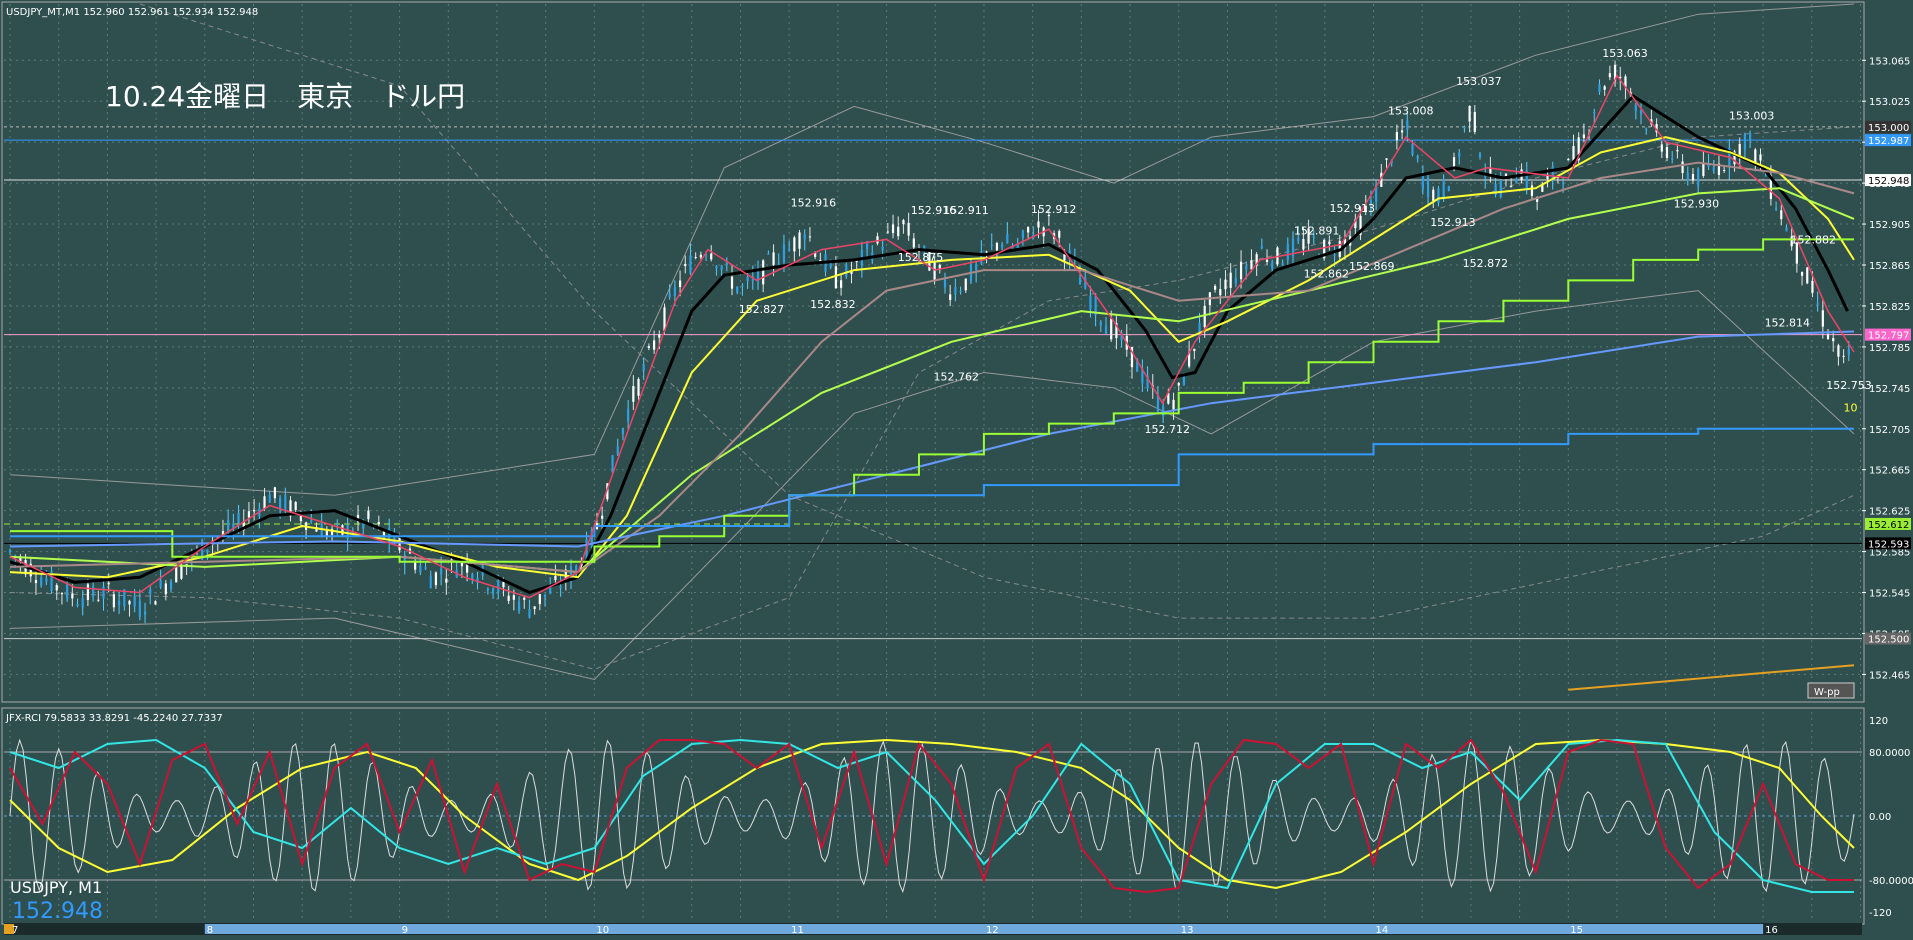  I want to click on price-annotation: 152.911, so click(966, 210).